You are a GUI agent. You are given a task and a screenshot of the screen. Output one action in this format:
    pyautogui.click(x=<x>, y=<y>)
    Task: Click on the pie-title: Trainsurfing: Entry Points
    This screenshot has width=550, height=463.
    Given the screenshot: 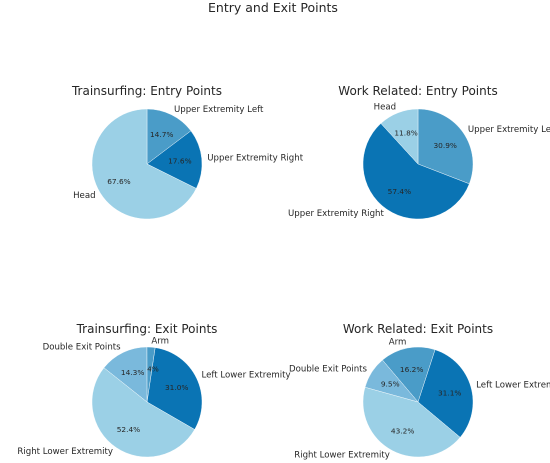 What is the action you would take?
    pyautogui.click(x=146, y=91)
    